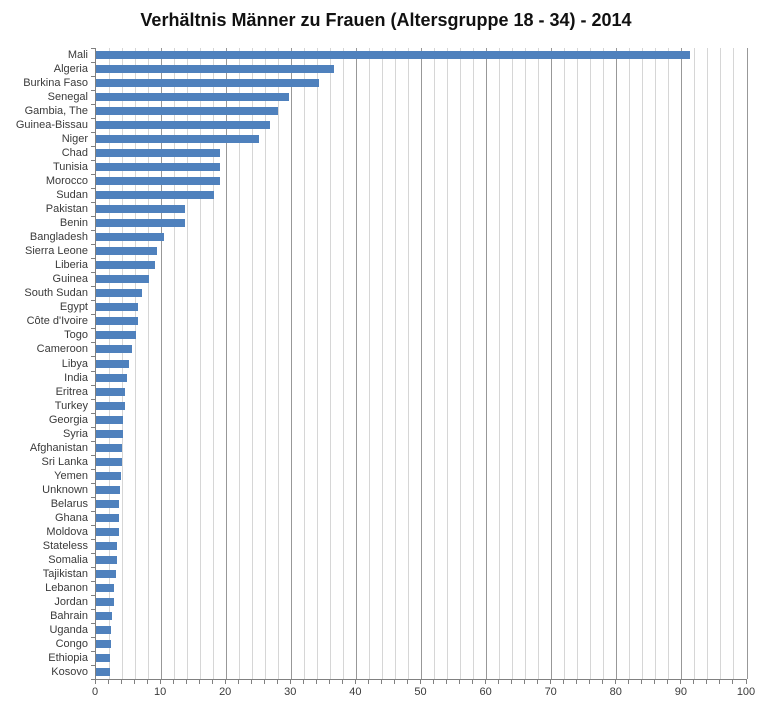  What do you see at coordinates (51, 125) in the screenshot?
I see `y-axis-label-guinea-bissau: Guinea-Bissau` at bounding box center [51, 125].